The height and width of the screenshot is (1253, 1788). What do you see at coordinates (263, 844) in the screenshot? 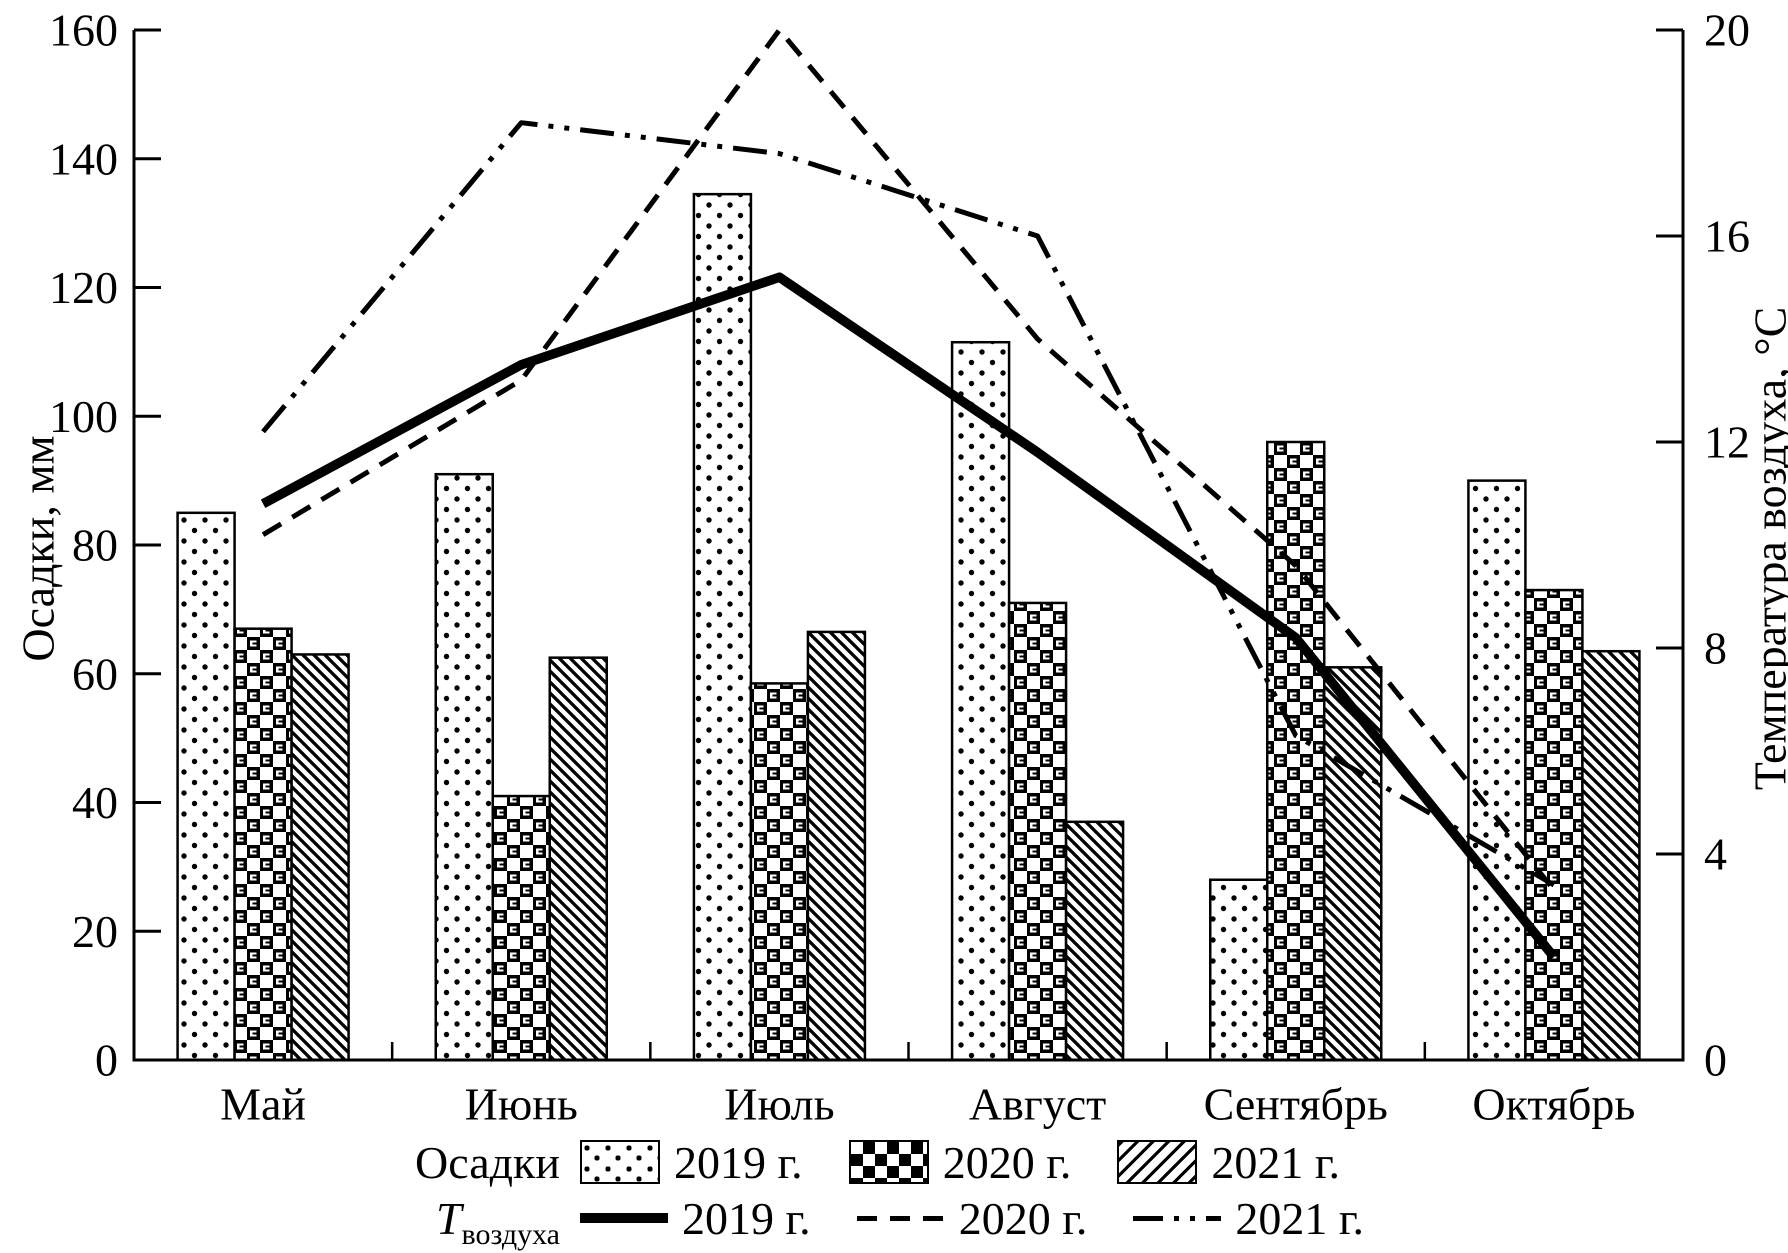
I see `bar-2020-Май` at bounding box center [263, 844].